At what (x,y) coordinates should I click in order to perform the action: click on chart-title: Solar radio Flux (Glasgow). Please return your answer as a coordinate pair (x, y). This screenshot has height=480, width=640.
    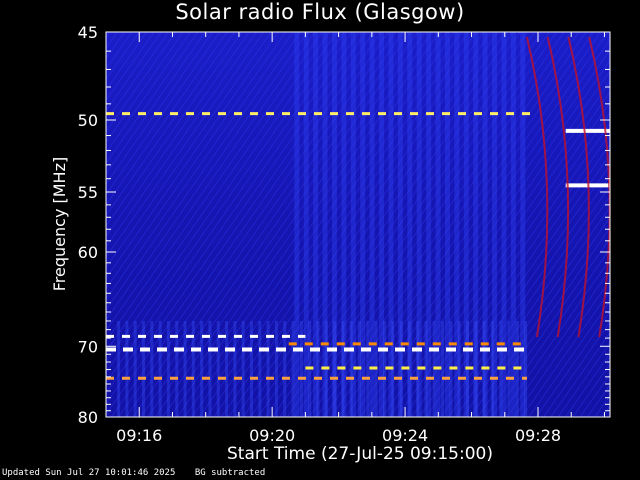
    Looking at the image, I should click on (320, 12).